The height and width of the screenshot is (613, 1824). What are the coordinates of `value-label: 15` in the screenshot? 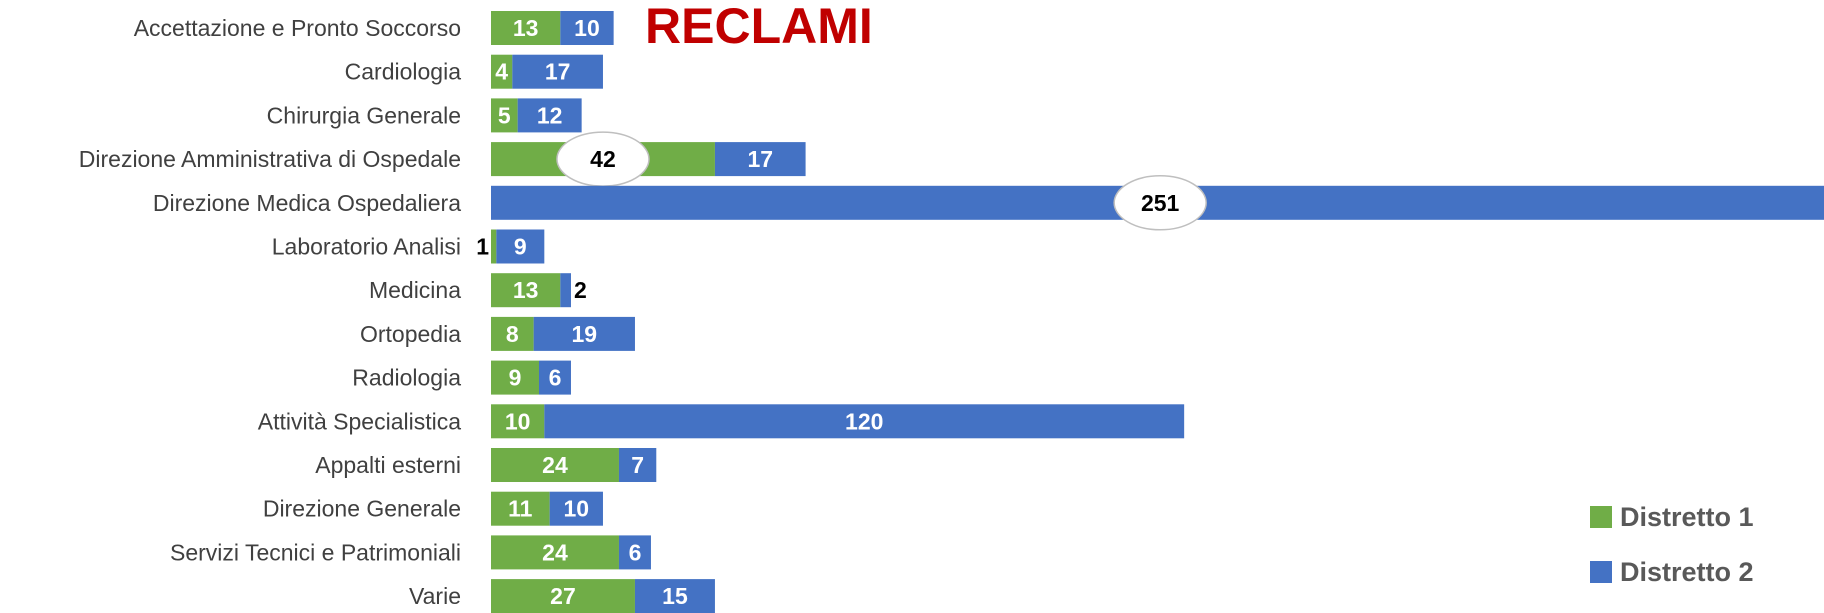 It's located at (675, 596).